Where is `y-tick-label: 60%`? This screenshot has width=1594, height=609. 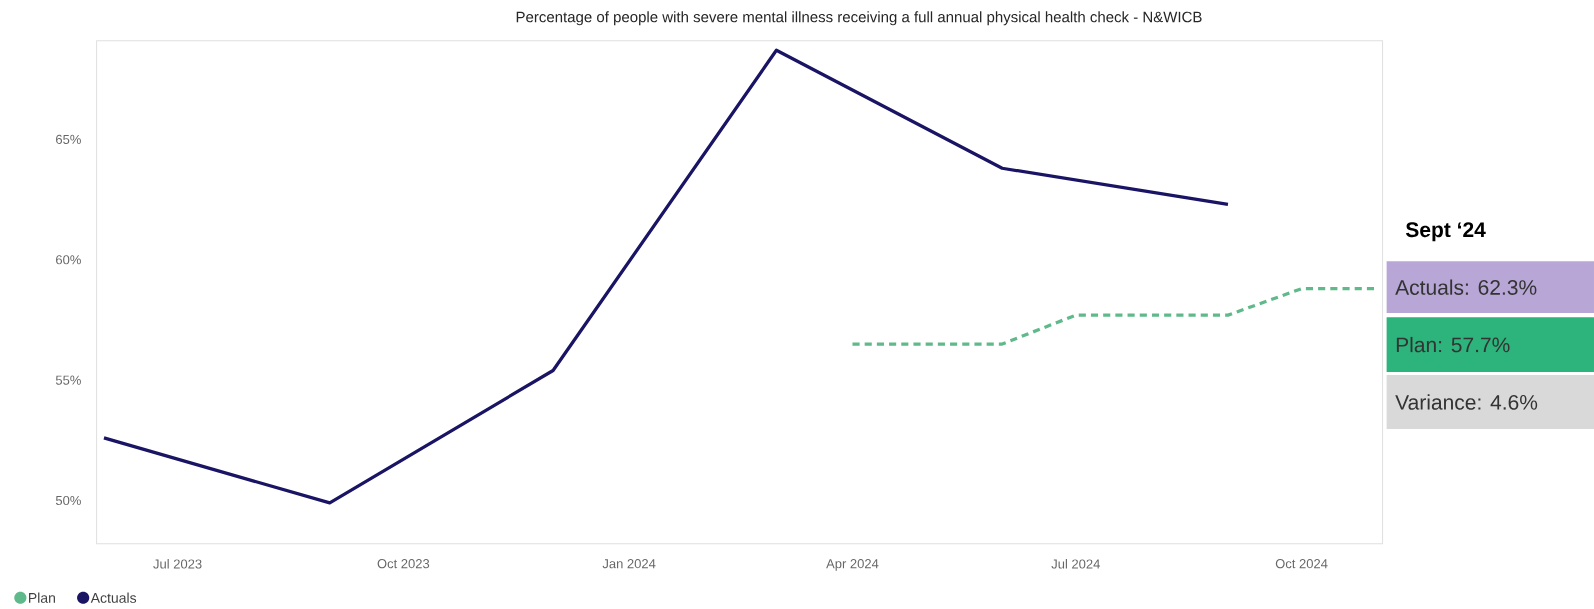
y-tick-label: 60% is located at coordinates (68, 260).